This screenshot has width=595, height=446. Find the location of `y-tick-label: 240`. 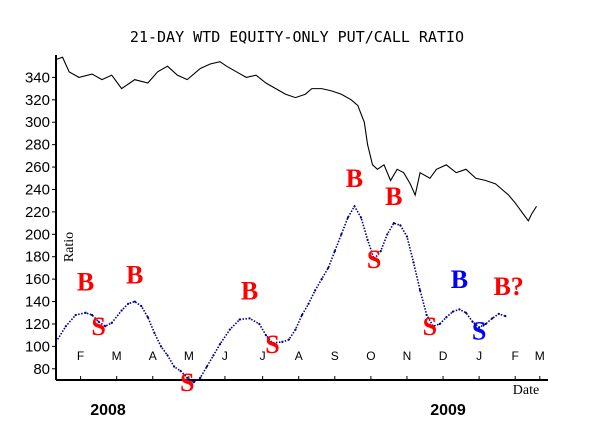

y-tick-label: 240 is located at coordinates (37, 189).